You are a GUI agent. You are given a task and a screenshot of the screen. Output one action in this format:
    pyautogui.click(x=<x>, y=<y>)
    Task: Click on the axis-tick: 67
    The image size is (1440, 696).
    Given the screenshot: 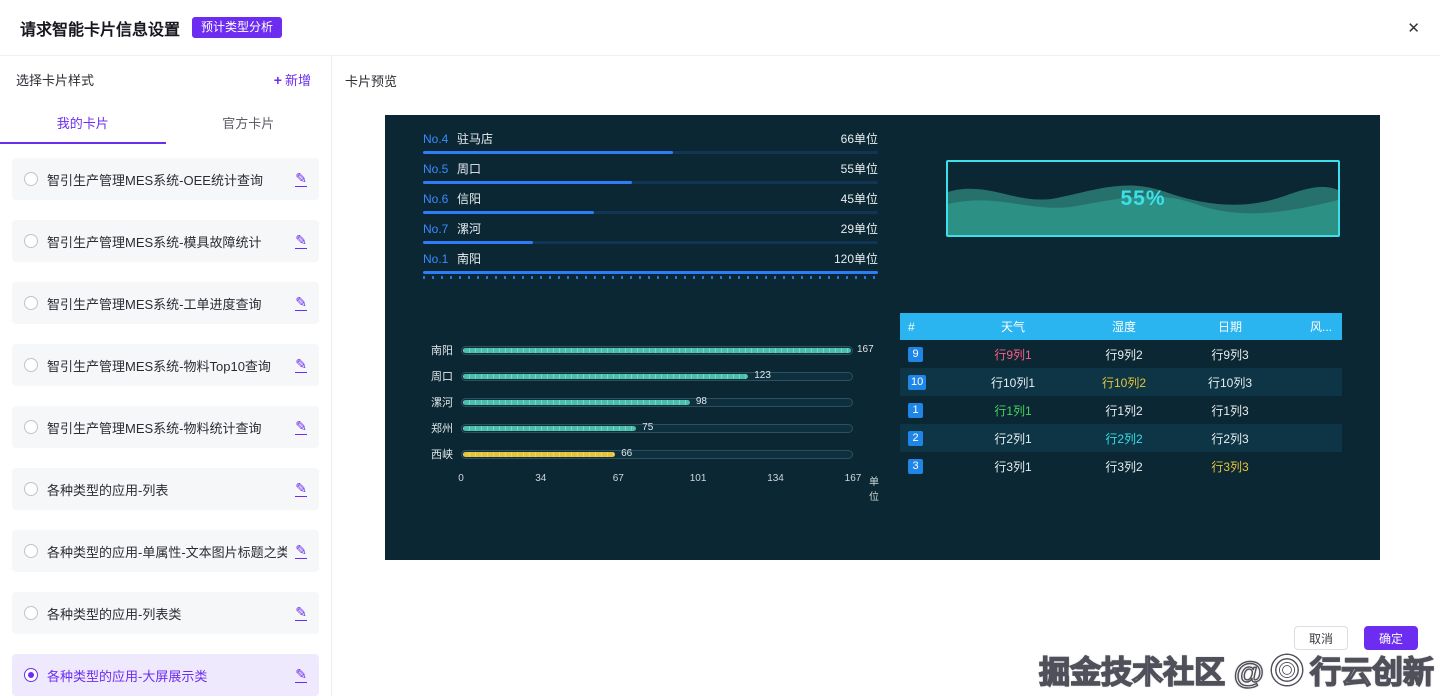 What is the action you would take?
    pyautogui.click(x=618, y=478)
    